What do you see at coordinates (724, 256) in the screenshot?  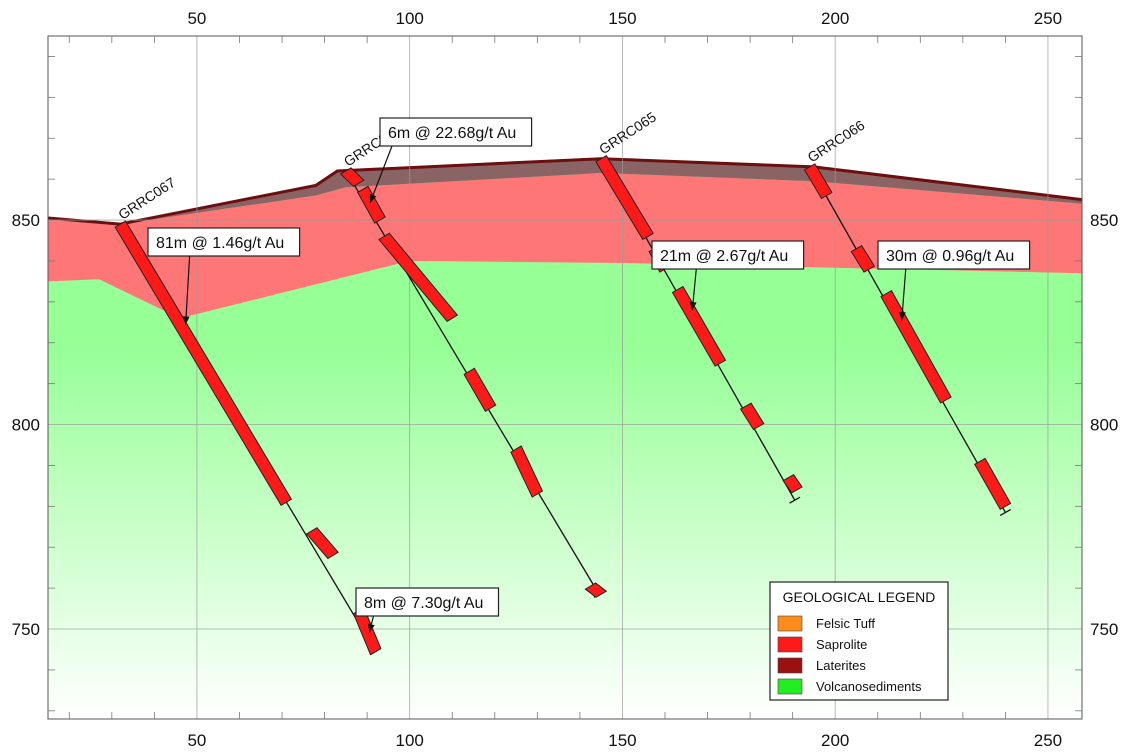 I see `callout-label: 21m @ 2.67g/t Au` at bounding box center [724, 256].